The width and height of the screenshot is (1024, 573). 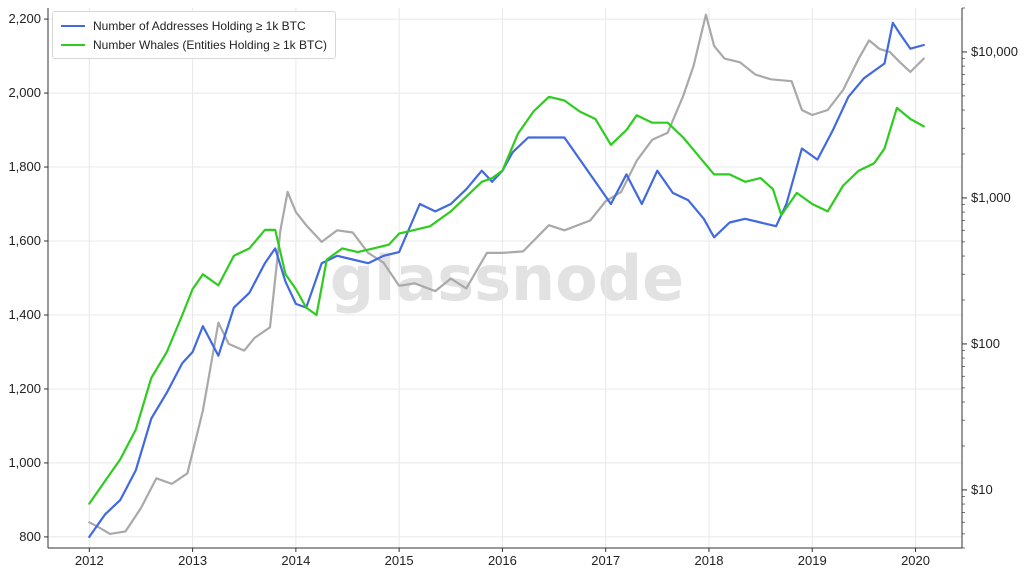 I want to click on y-left-tick-labels: 800 1,000 1,200 1,400 1,600 1,800 2,000 2,200, so click(x=24, y=277).